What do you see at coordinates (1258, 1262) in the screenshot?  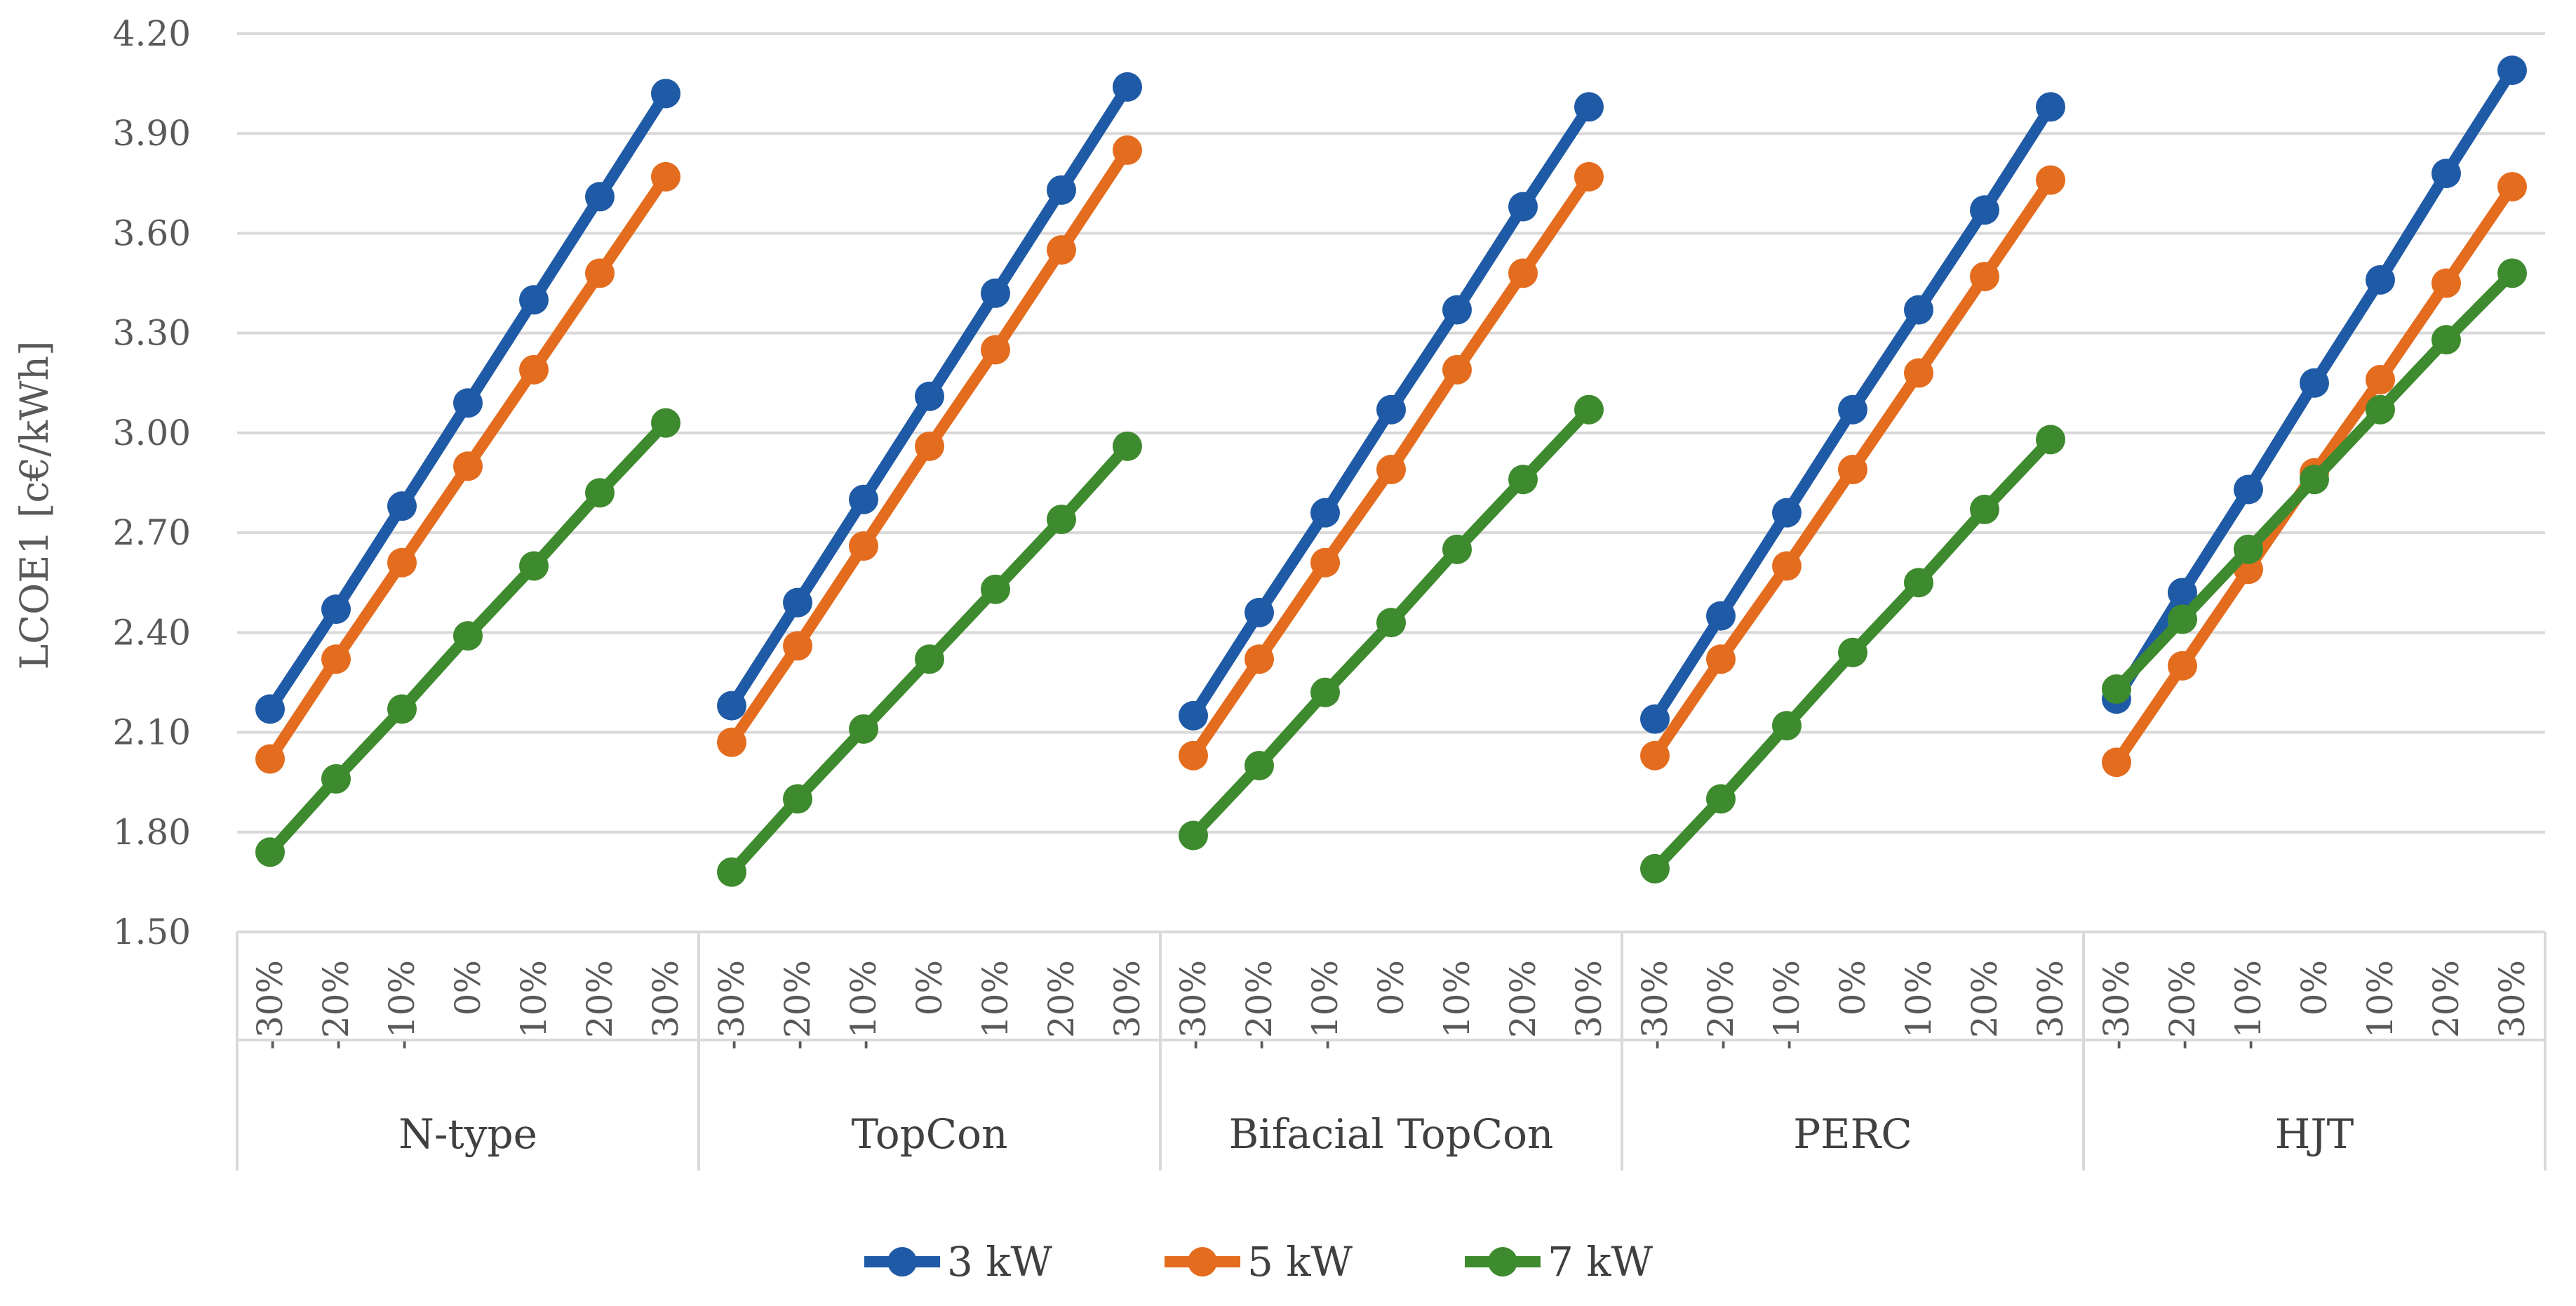 I see `legend: 3 kW 5 kW 7 kW` at bounding box center [1258, 1262].